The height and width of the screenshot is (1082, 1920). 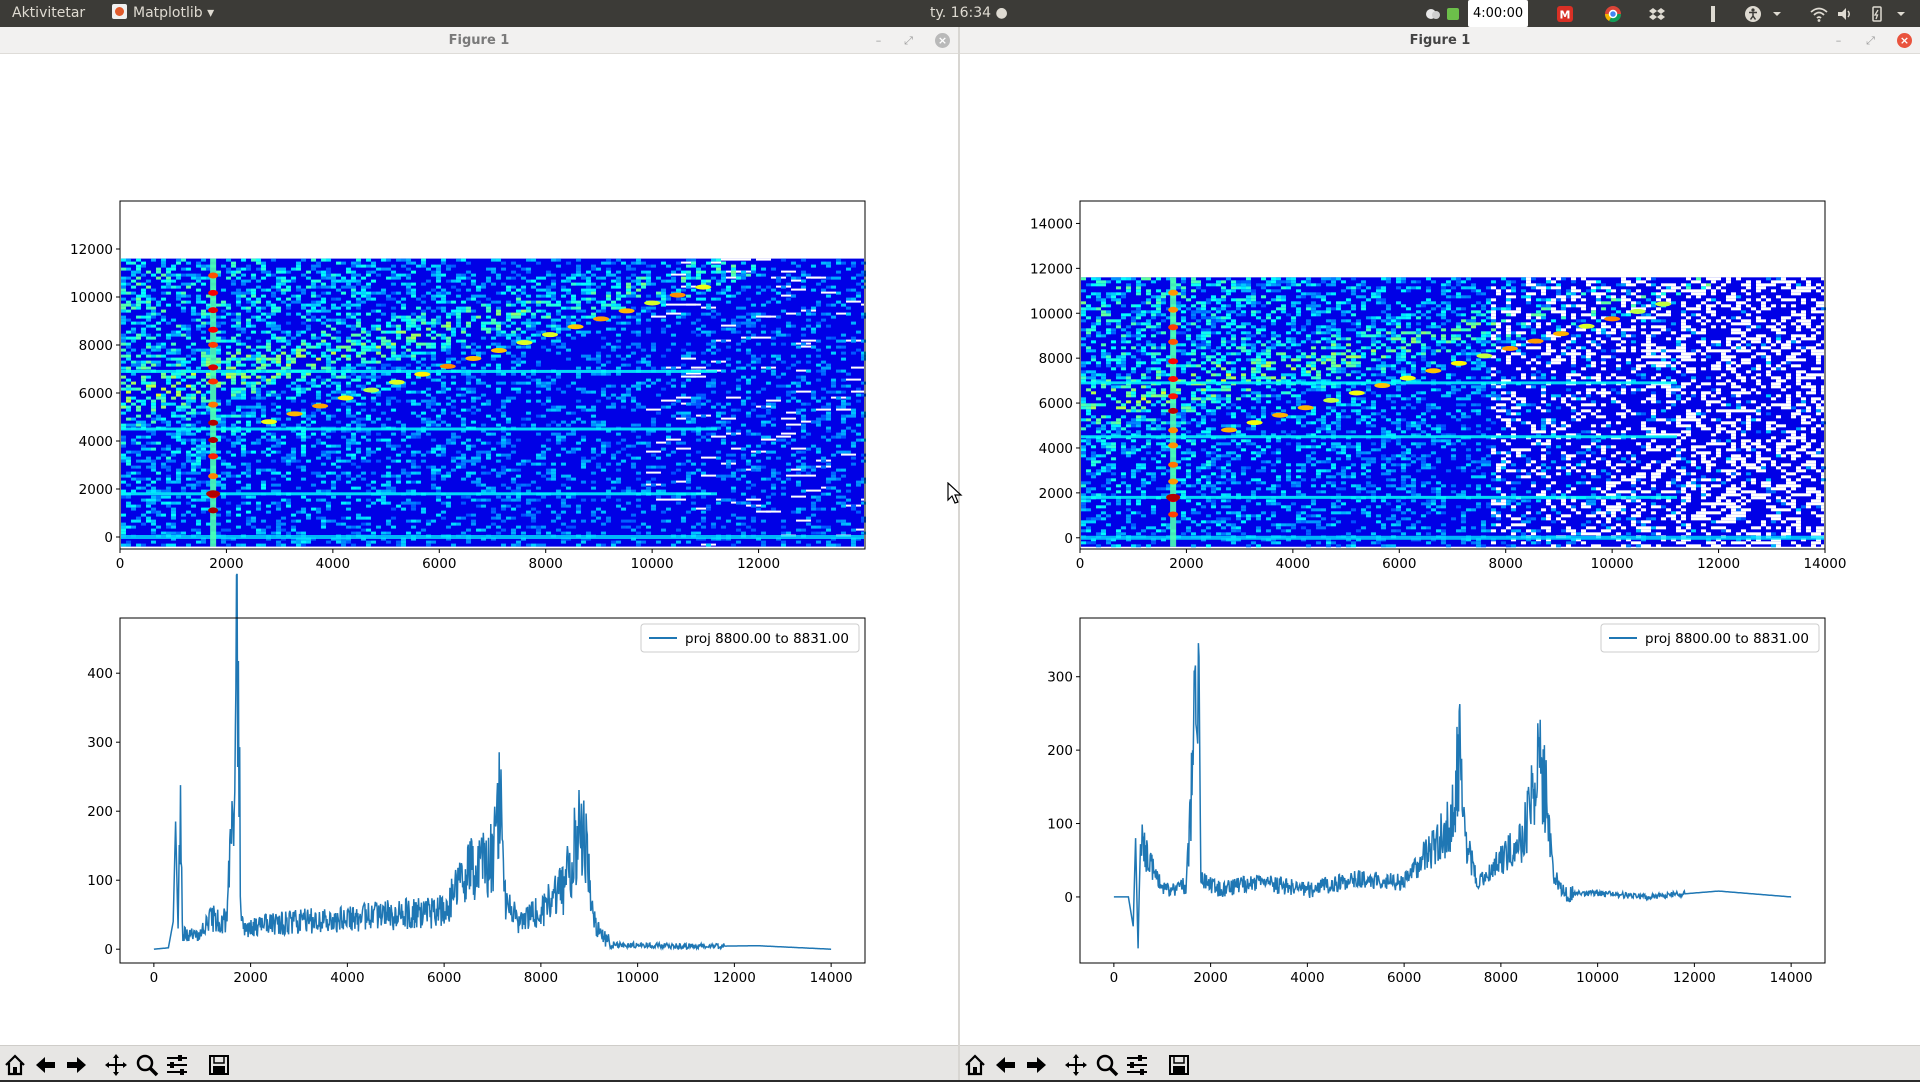 What do you see at coordinates (546, 564) in the screenshot?
I see `x-tick-label: 8000` at bounding box center [546, 564].